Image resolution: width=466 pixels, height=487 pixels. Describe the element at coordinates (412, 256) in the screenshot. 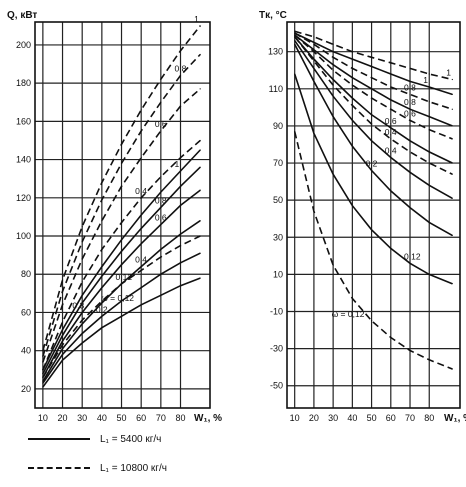

I see `series-label: 0,12` at that location.